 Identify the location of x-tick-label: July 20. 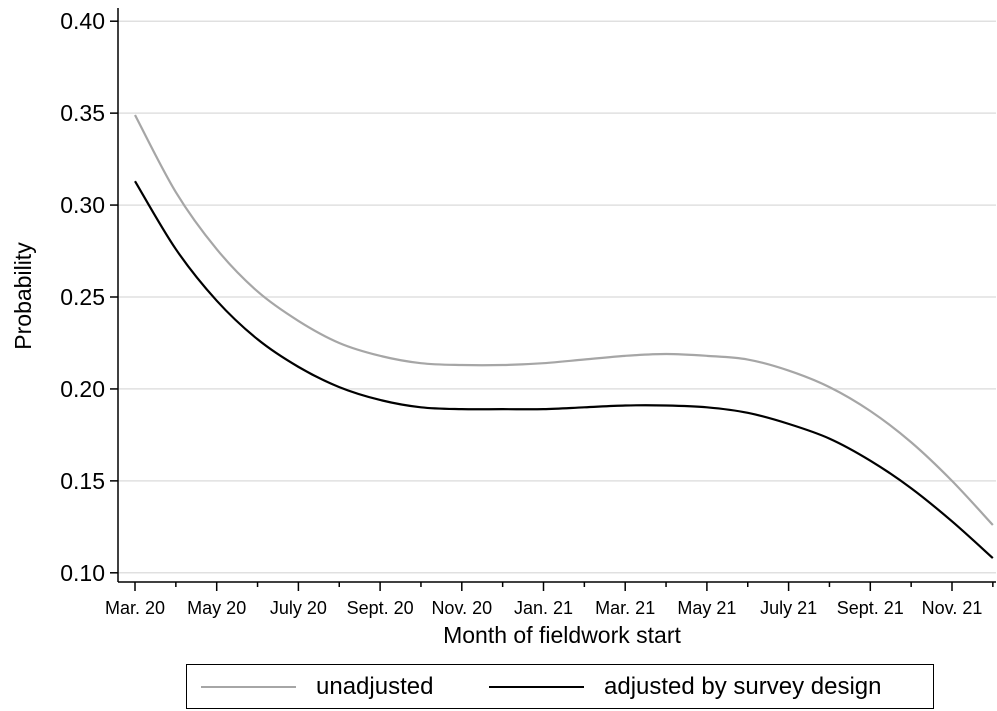
(298, 608).